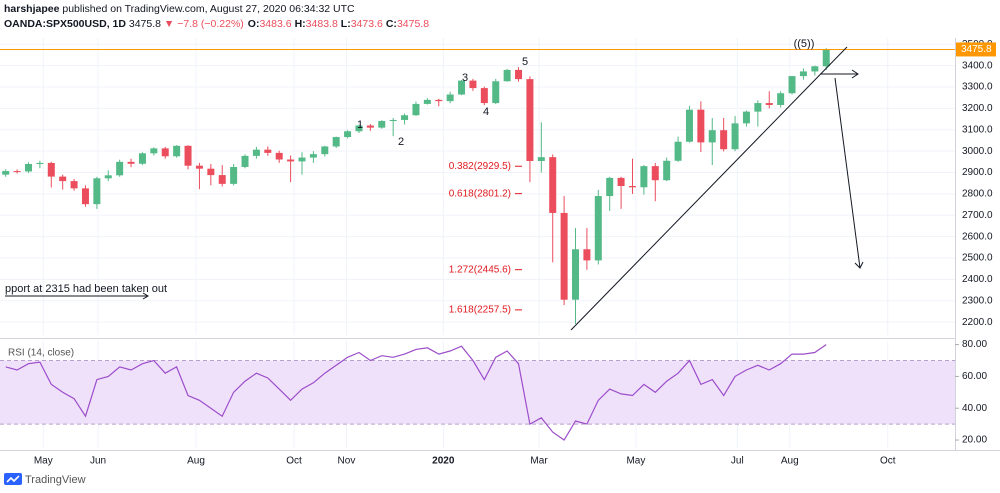 This screenshot has height=493, width=1000. I want to click on y-tick-label: 2600.0, so click(977, 236).